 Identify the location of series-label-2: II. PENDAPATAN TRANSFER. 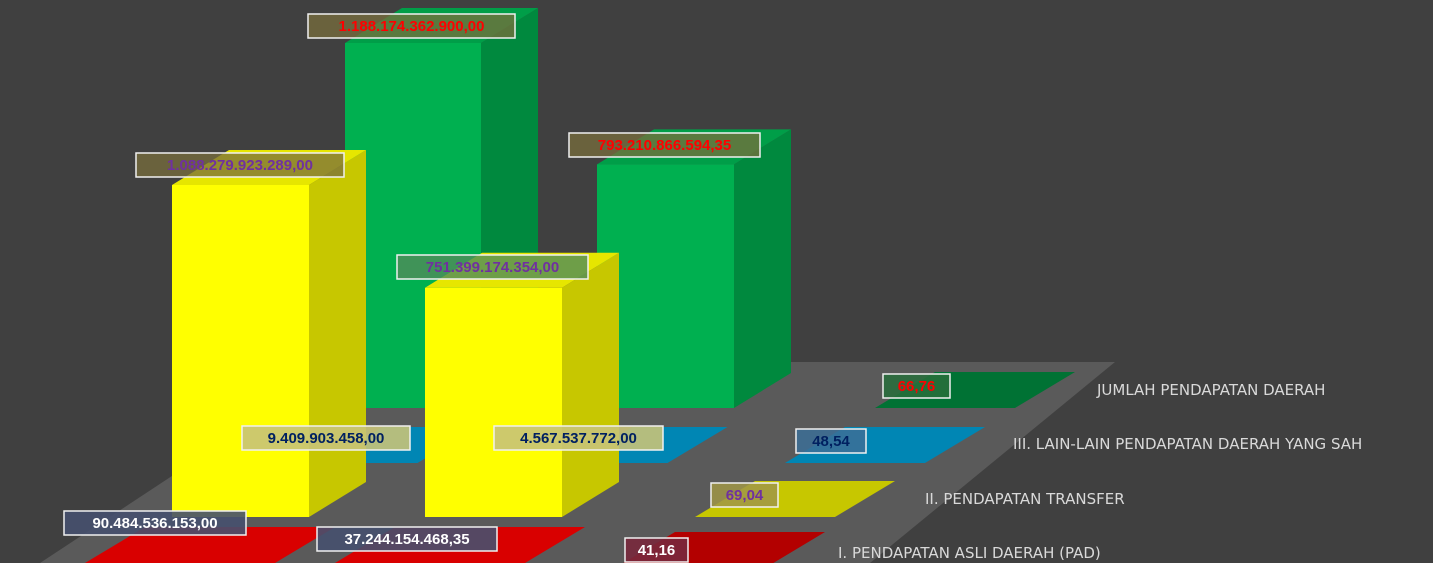
(1025, 499).